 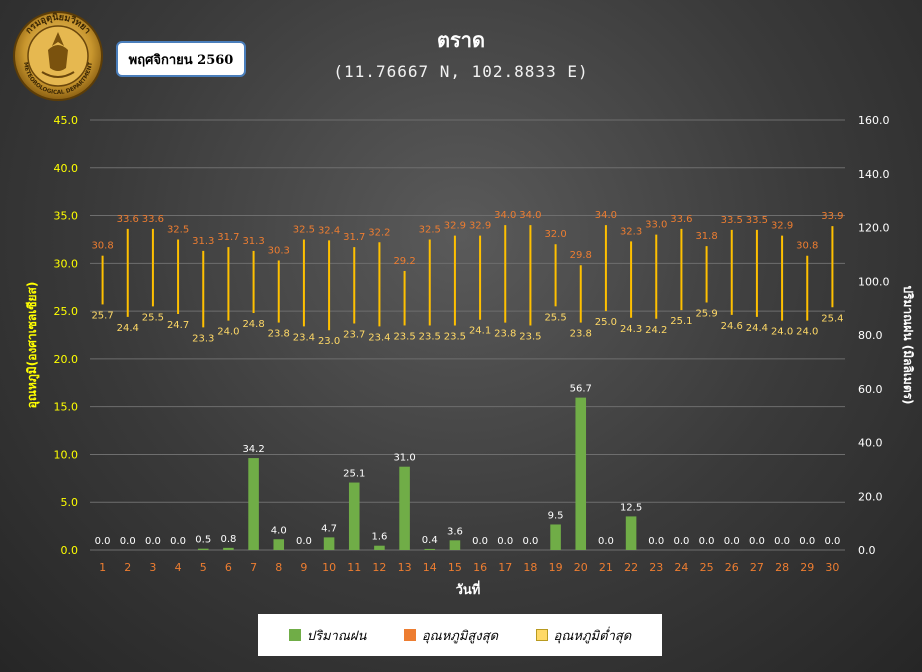 What do you see at coordinates (832, 567) in the screenshot?
I see `x-tick: 30` at bounding box center [832, 567].